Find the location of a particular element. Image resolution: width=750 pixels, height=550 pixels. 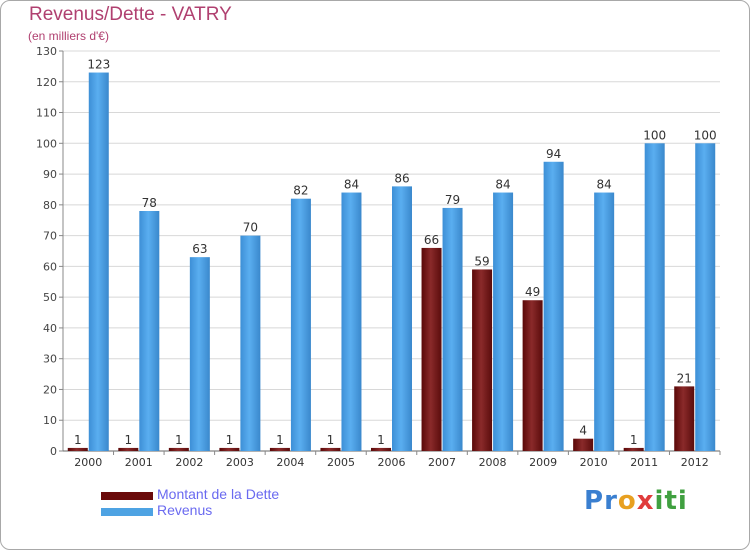

proxiti-logo: Proxiti is located at coordinates (636, 501).